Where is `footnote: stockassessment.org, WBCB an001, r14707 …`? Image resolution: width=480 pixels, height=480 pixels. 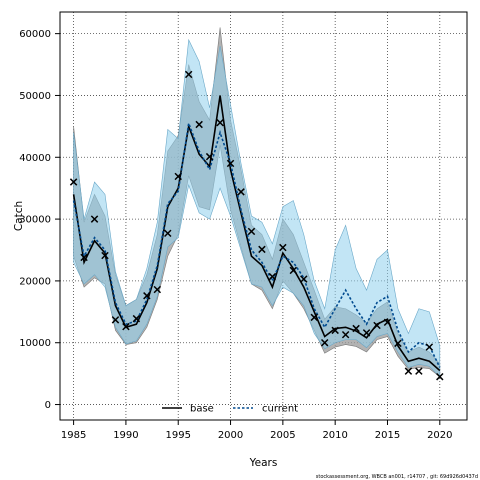 footnote: stockassessment.org, WBCB an001, r14707 … is located at coordinates (397, 477).